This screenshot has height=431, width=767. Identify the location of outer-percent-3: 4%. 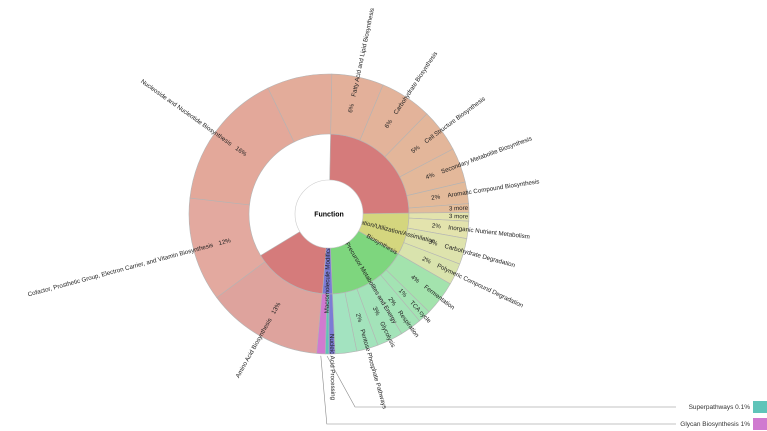
(430, 176).